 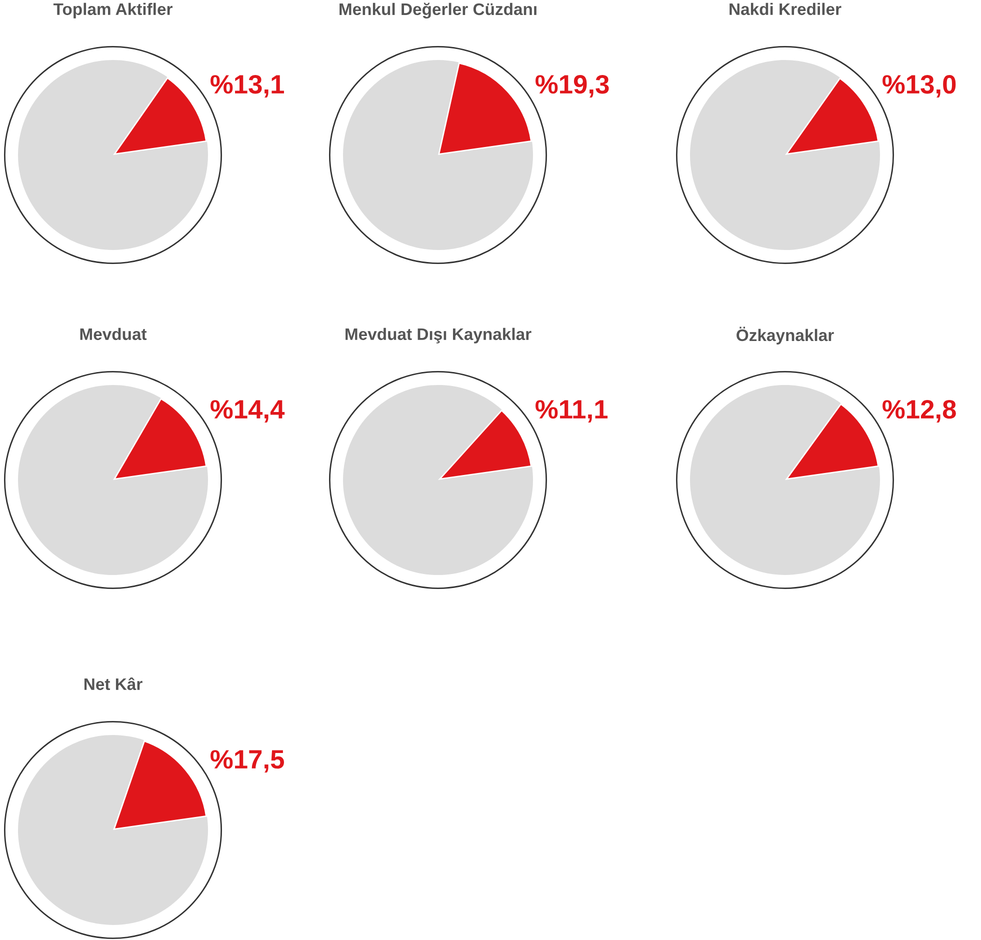 What do you see at coordinates (113, 683) in the screenshot?
I see `chart-title: Net Kâr` at bounding box center [113, 683].